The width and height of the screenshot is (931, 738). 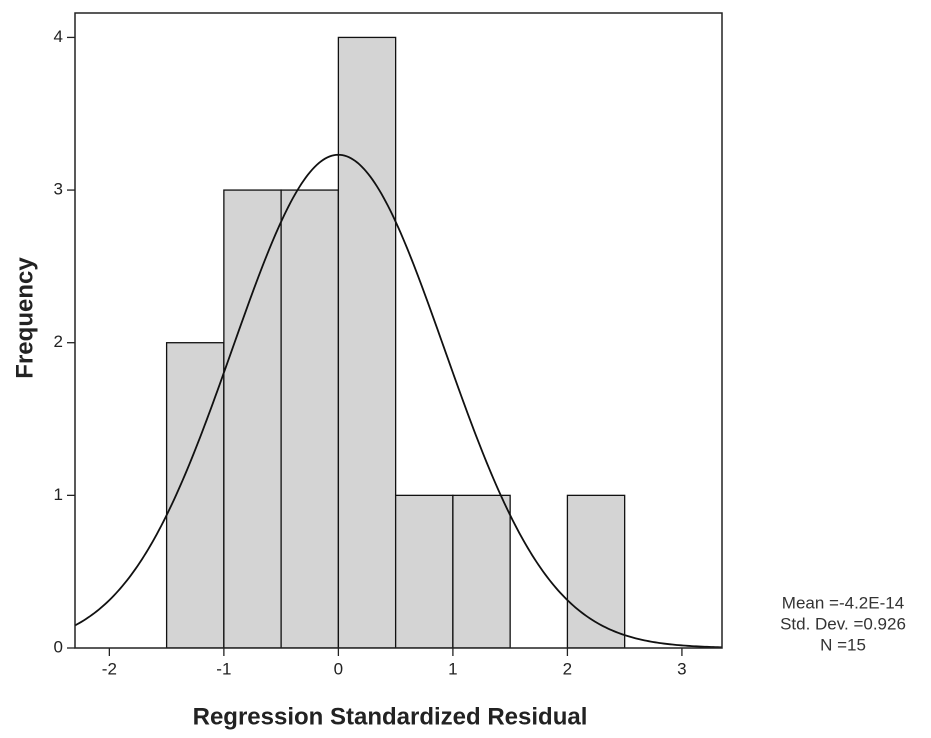 What do you see at coordinates (390, 716) in the screenshot?
I see `x-axis-title: Regression Standardized Residual` at bounding box center [390, 716].